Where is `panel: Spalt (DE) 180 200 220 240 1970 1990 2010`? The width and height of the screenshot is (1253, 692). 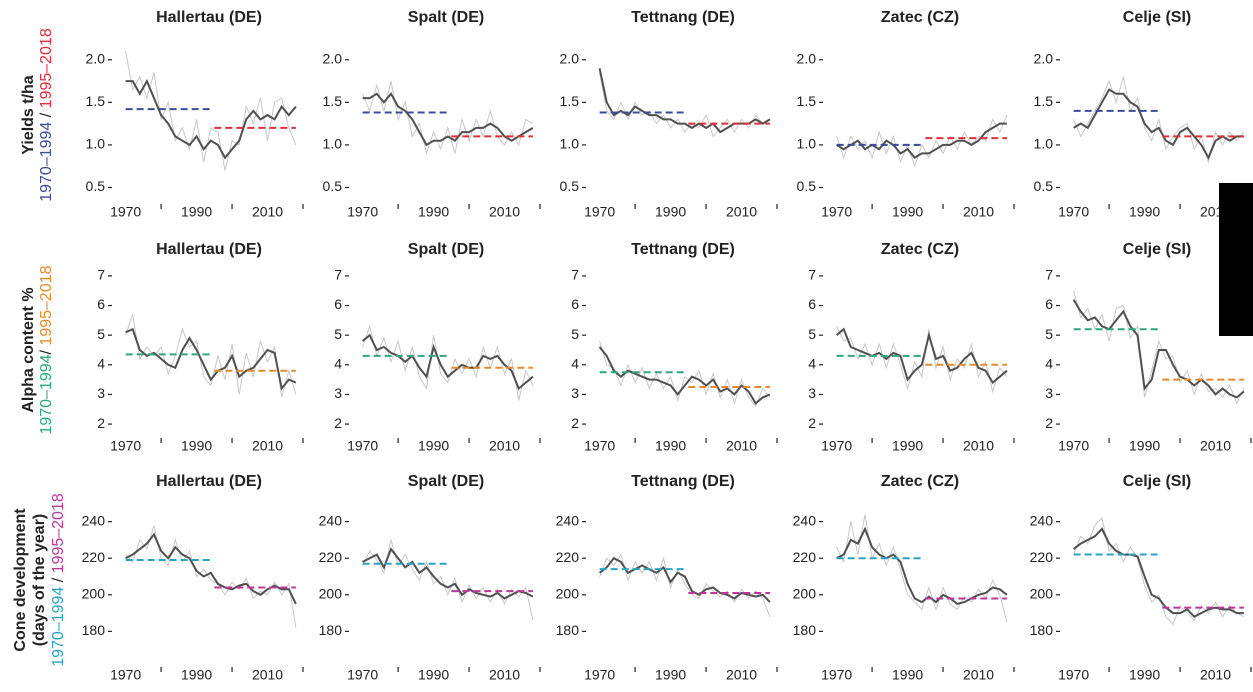 panel: Spalt (DE) 180 200 220 240 1970 1990 2010 is located at coordinates (430, 578).